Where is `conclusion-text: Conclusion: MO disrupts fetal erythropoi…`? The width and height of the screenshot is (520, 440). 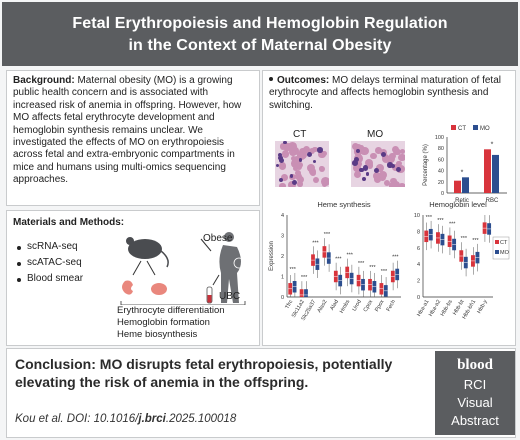
conclusion-text: Conclusion: MO disrupts fetal erythropoi… is located at coordinates (215, 373).